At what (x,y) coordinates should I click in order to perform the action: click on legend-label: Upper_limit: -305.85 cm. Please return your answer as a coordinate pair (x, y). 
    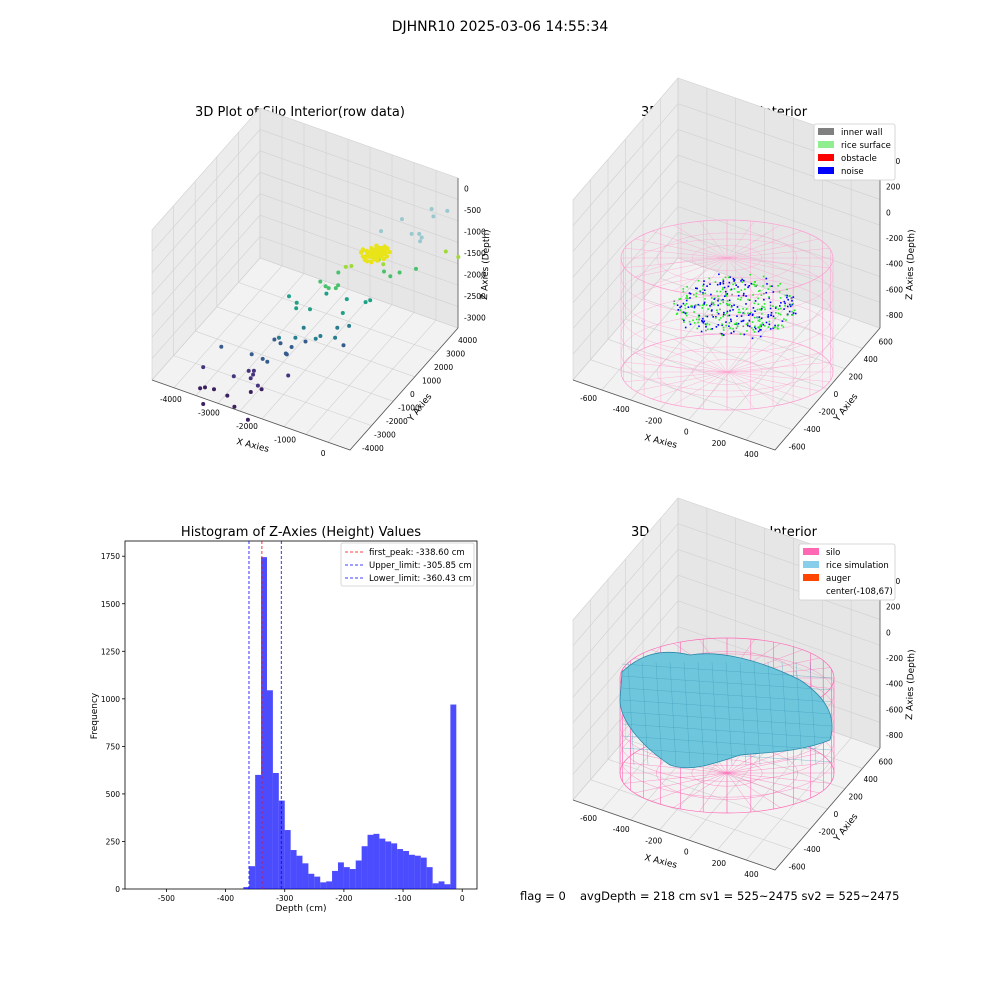
    Looking at the image, I should click on (420, 566).